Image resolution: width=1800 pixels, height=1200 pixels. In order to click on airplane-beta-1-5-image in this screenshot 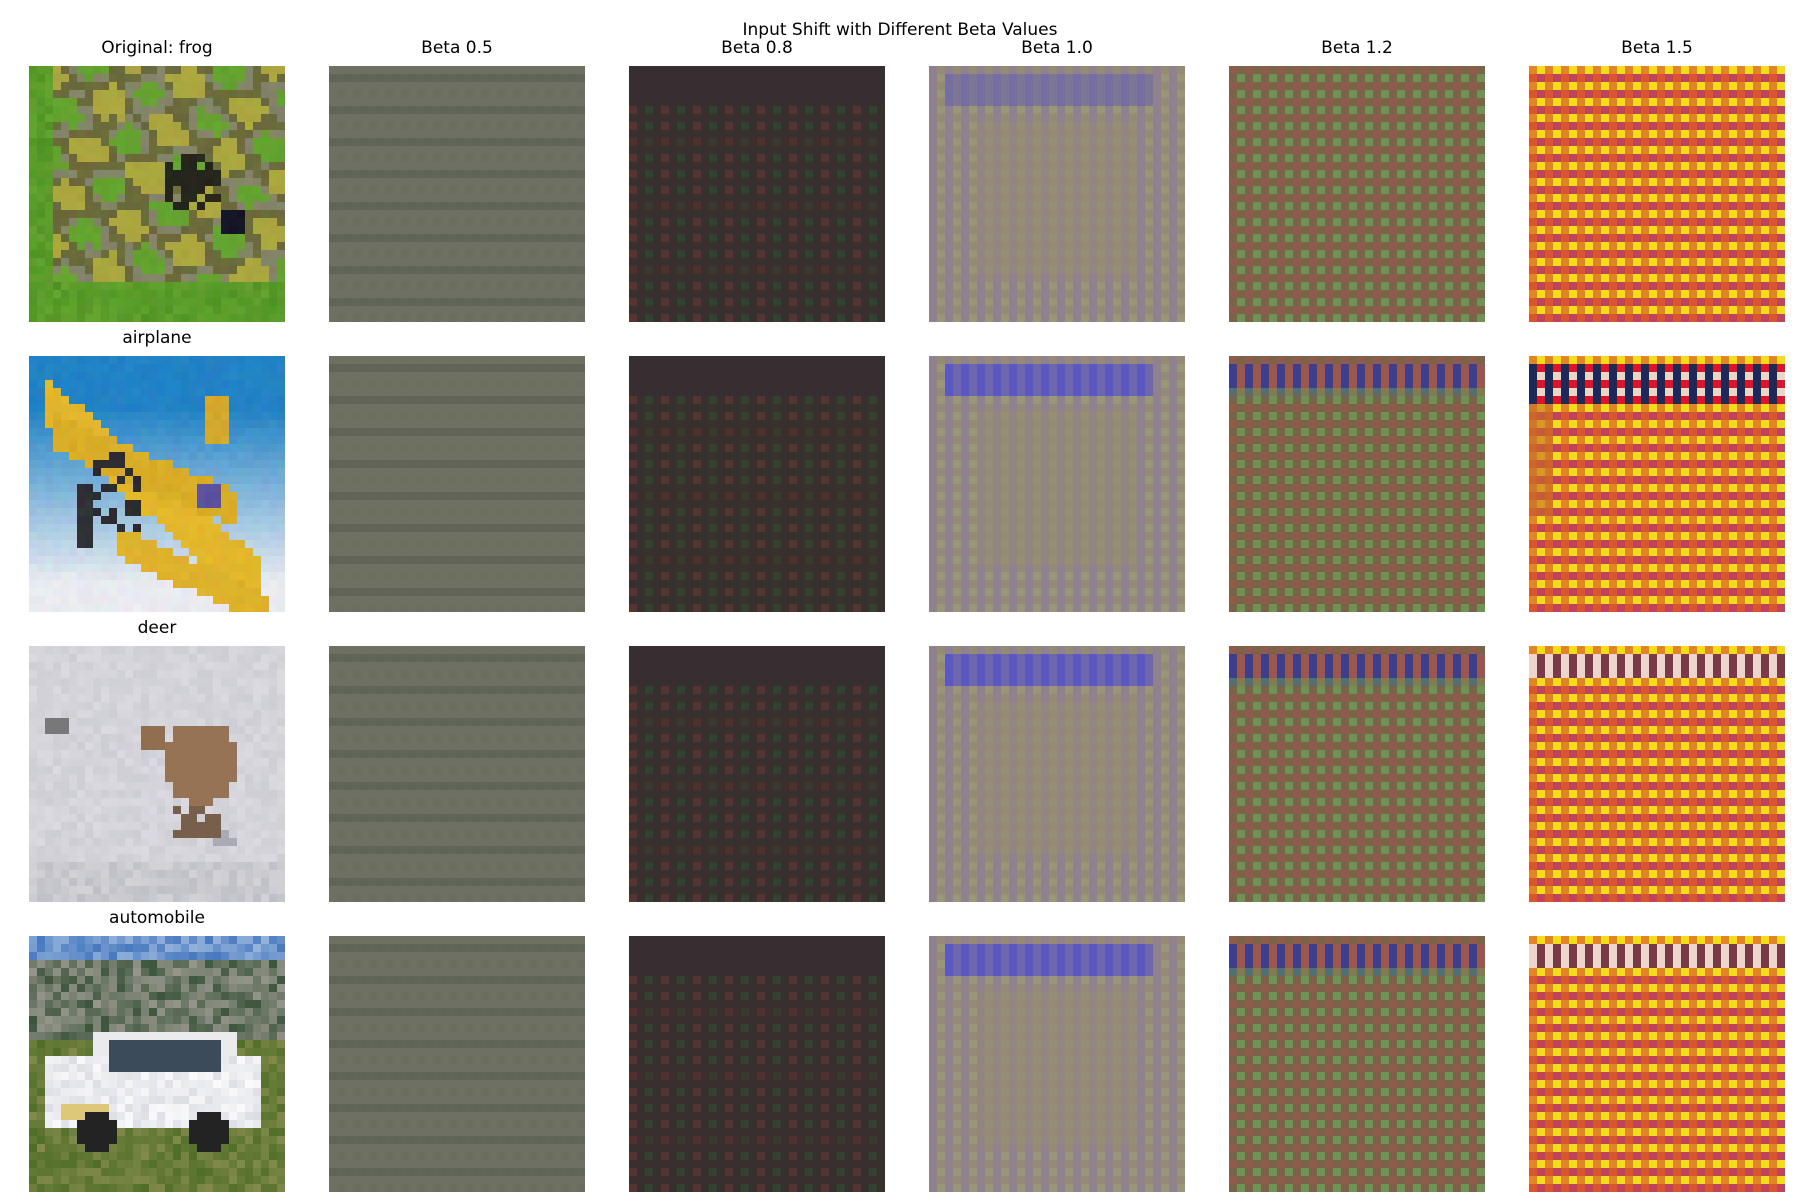, I will do `click(1657, 484)`.